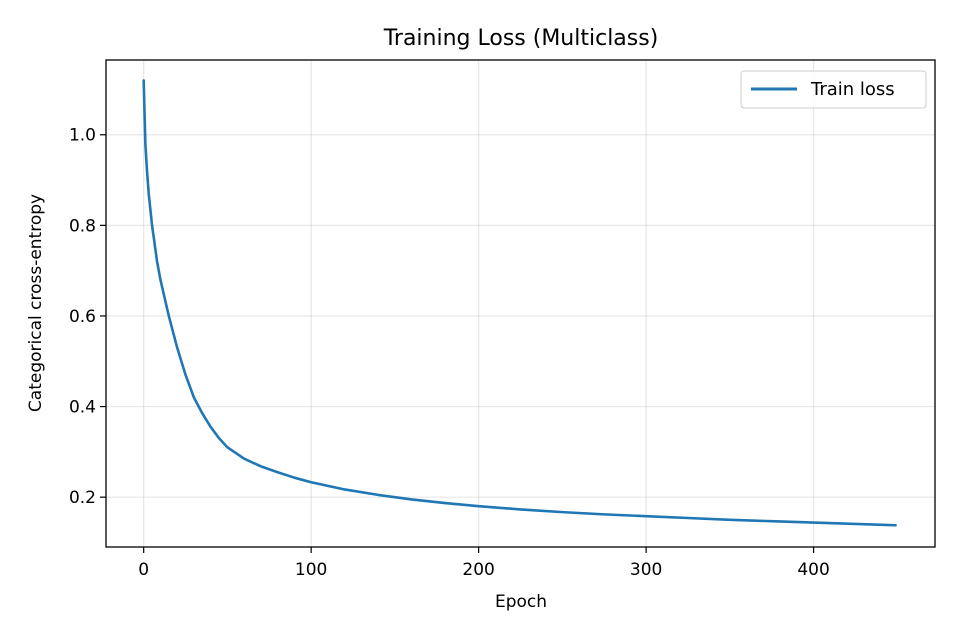  I want to click on legend: Train loss, so click(833, 89).